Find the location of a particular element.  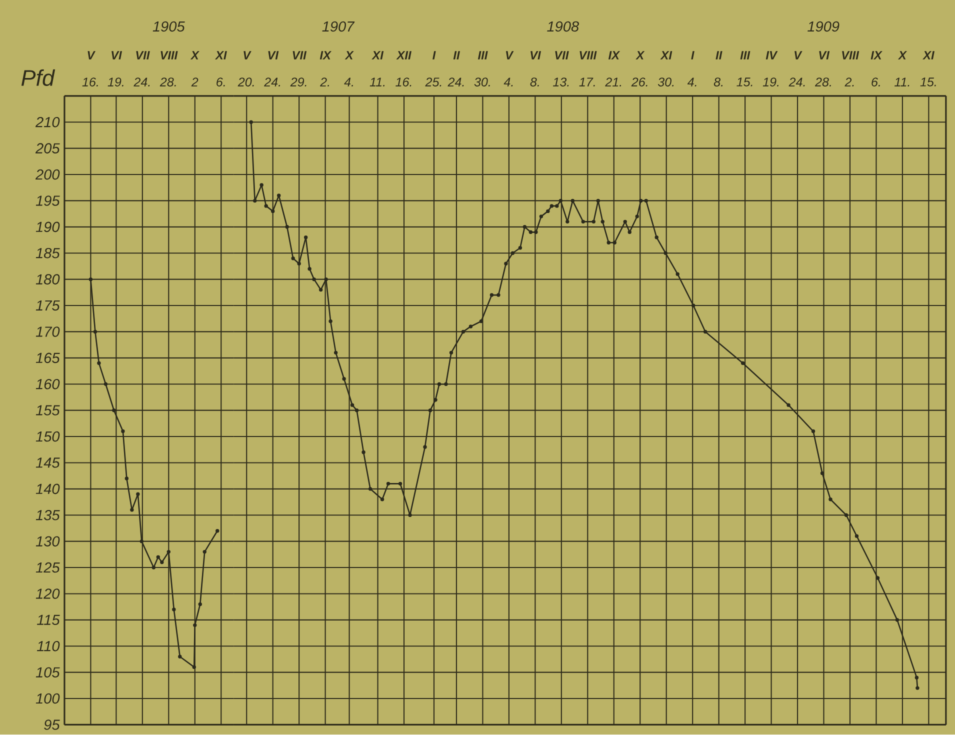

text: 1905 is located at coordinates (168, 27).